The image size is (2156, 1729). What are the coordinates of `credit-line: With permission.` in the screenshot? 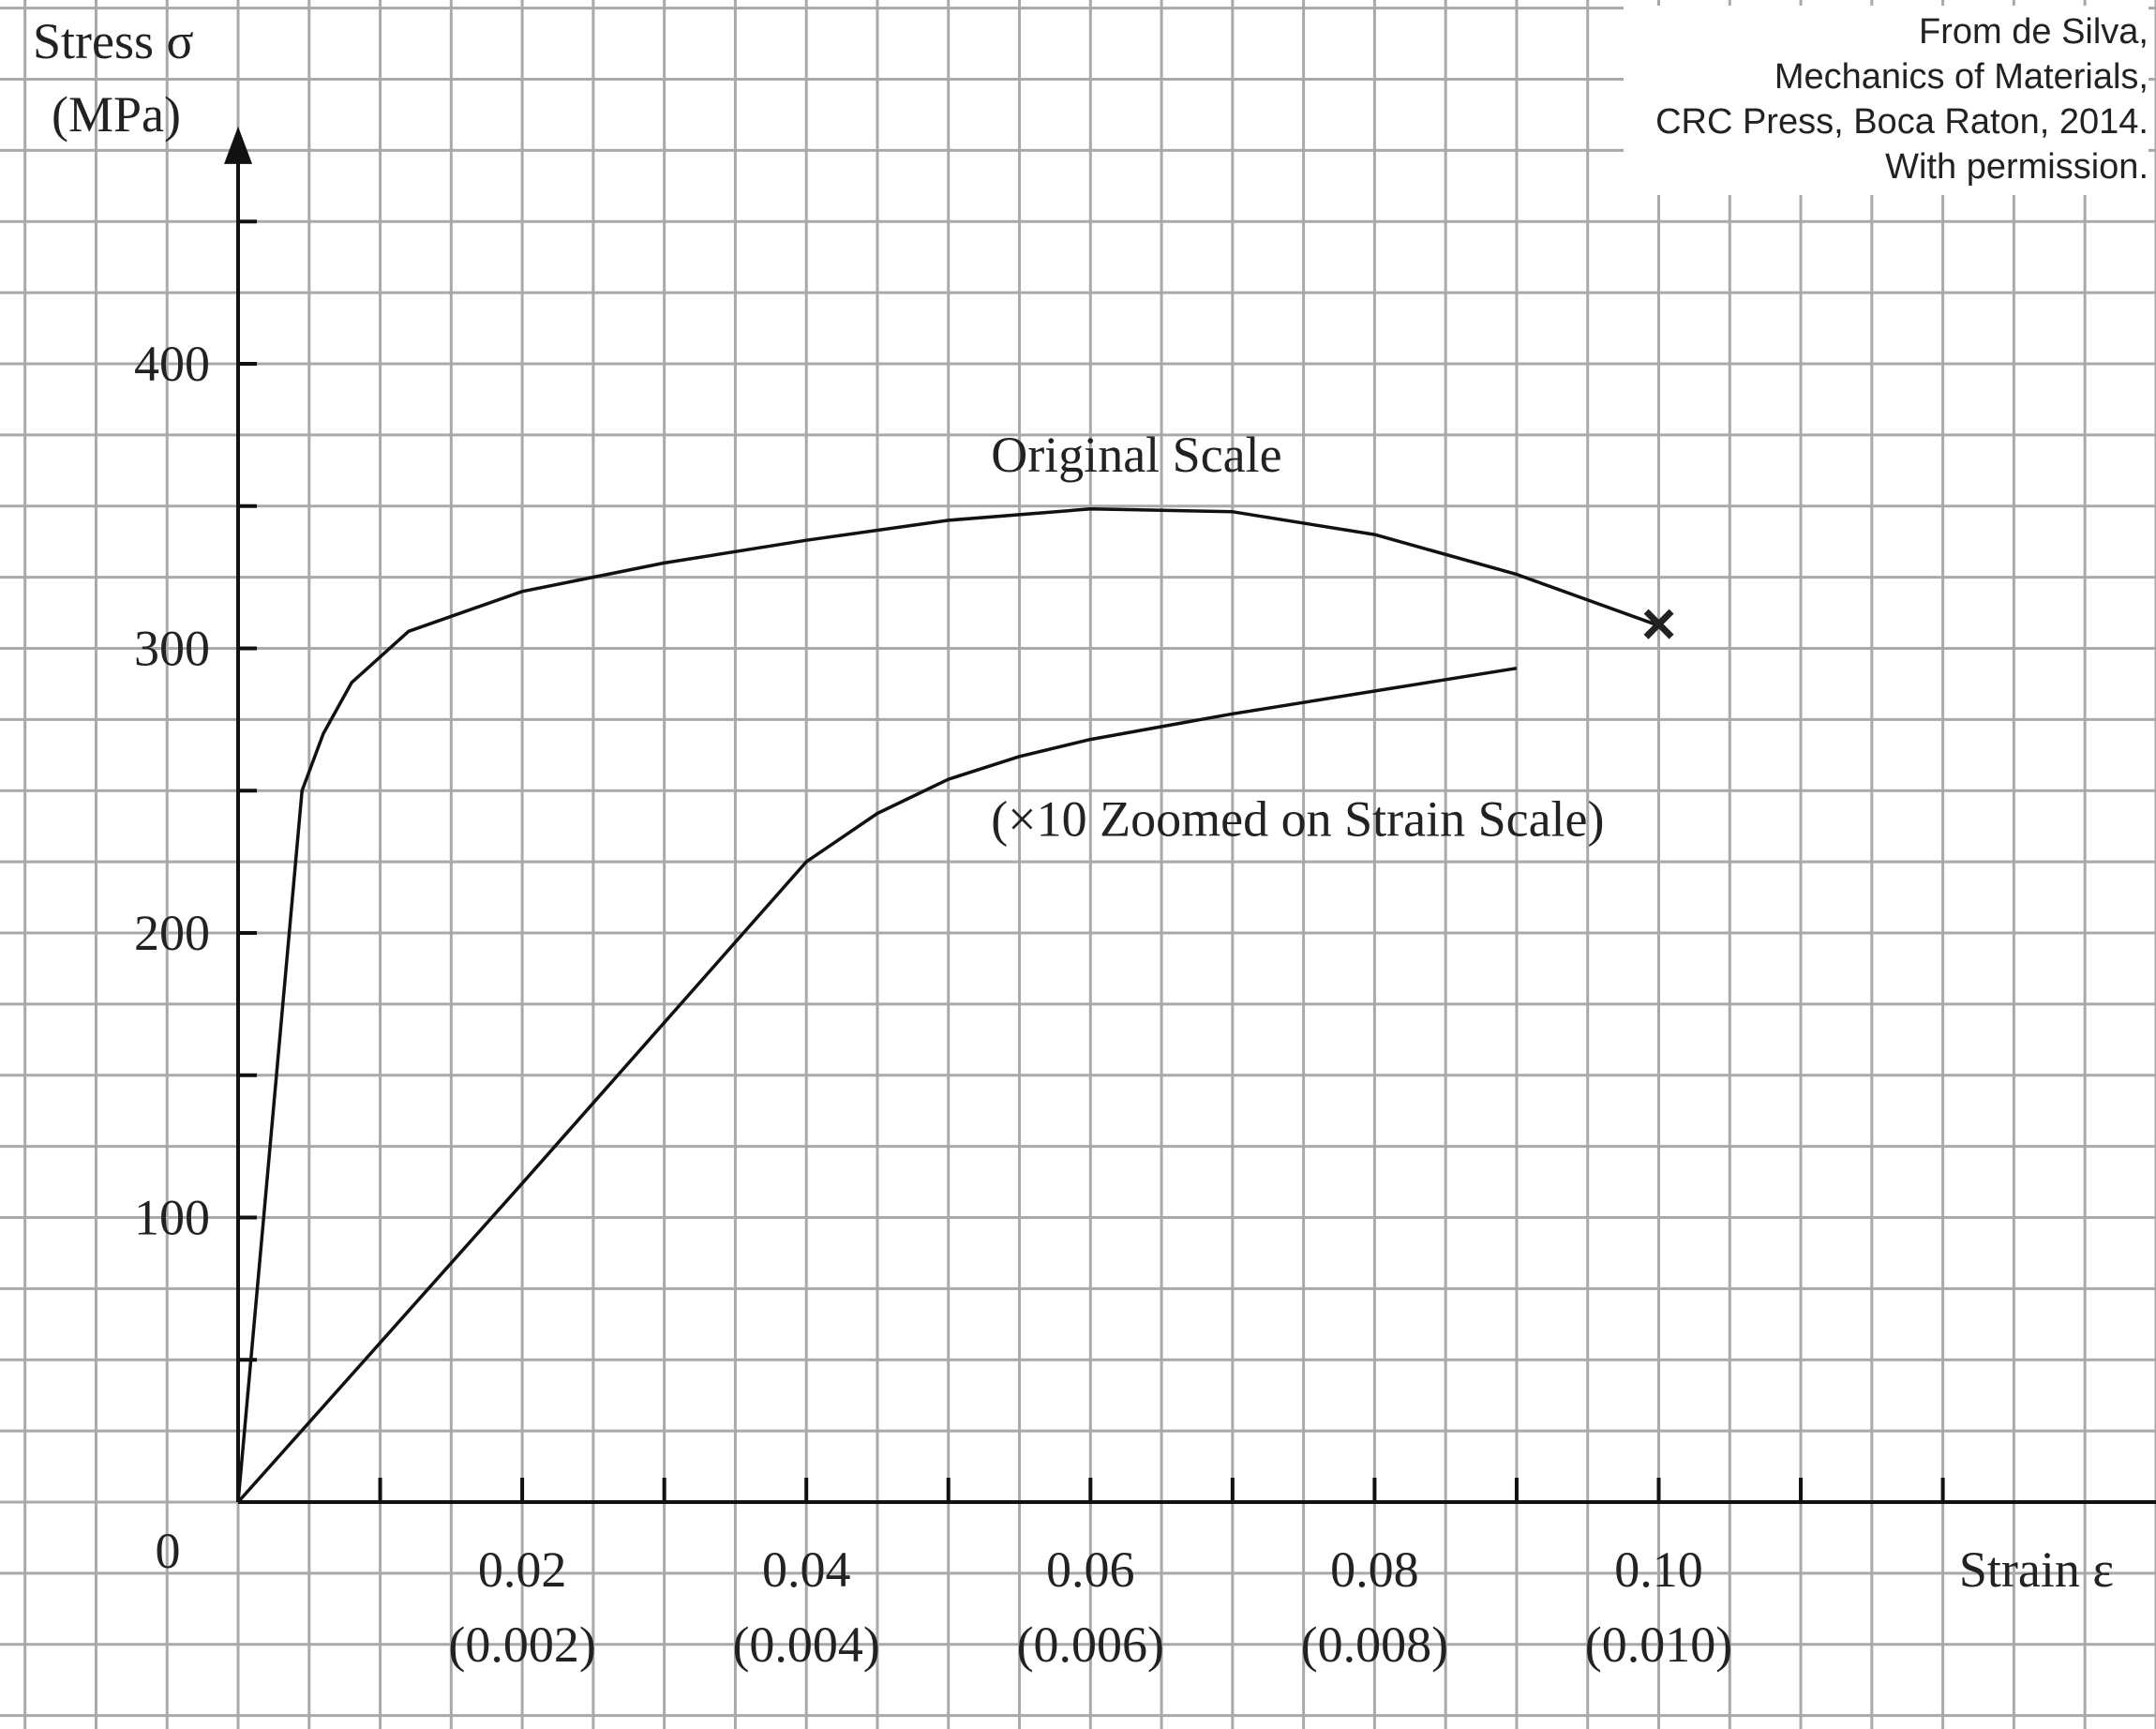 It's located at (2017, 167).